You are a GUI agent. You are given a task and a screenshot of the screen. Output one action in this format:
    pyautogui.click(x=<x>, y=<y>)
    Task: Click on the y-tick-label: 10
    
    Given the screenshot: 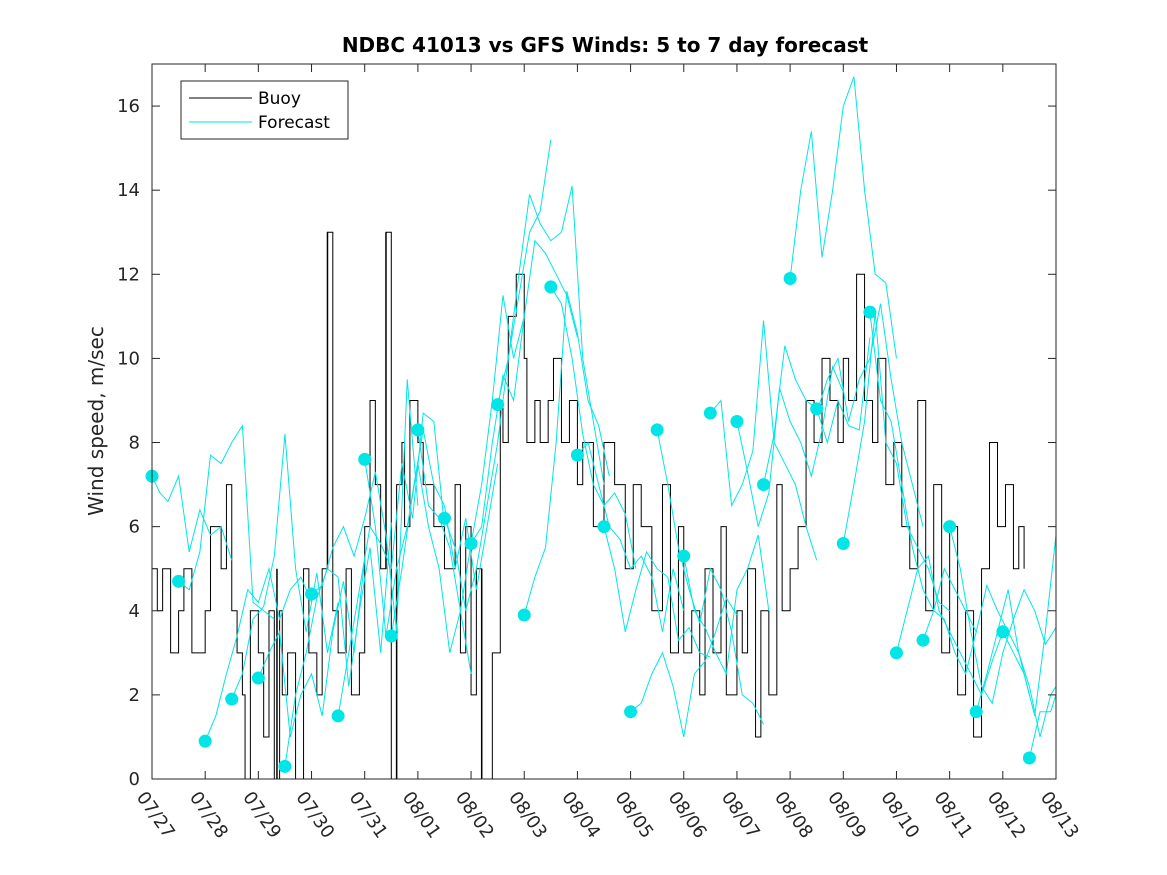 What is the action you would take?
    pyautogui.click(x=128, y=358)
    